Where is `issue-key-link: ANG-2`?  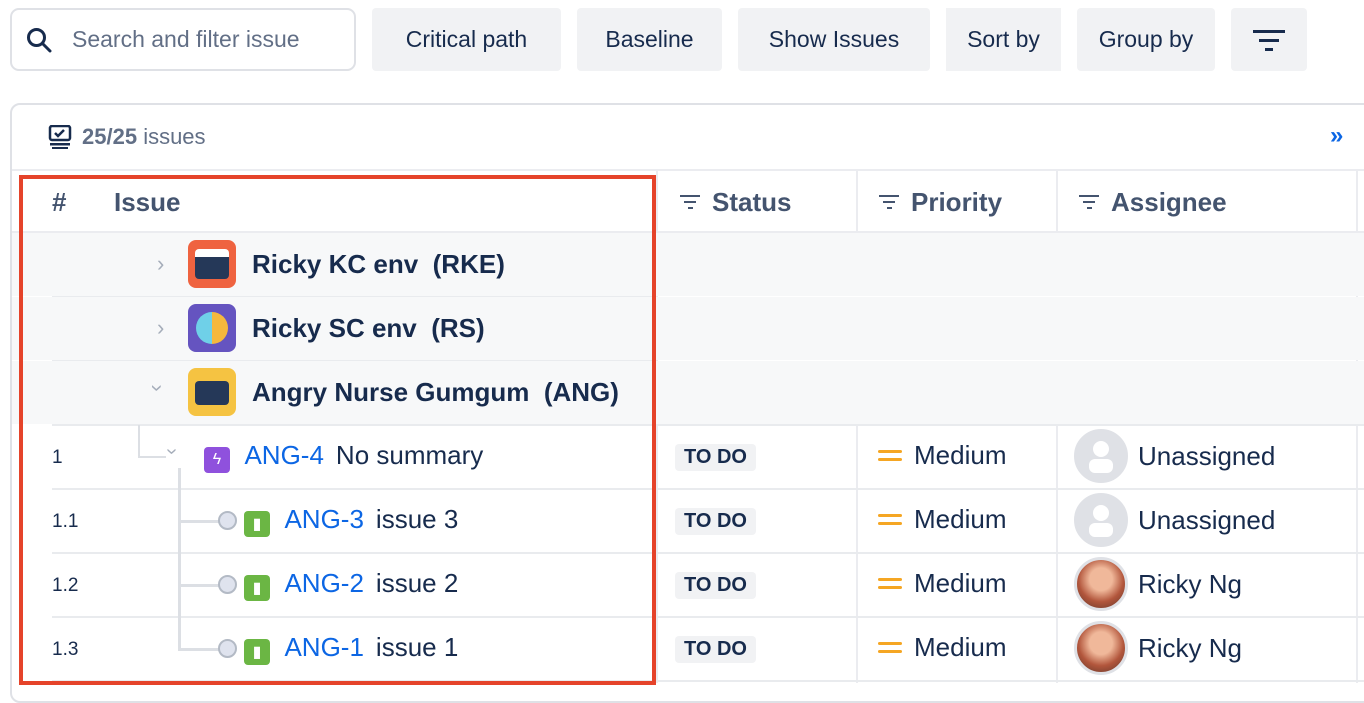
issue-key-link: ANG-2 is located at coordinates (324, 583).